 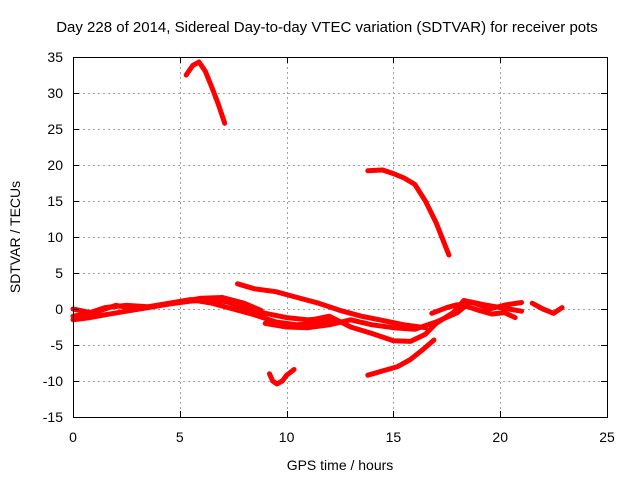 What do you see at coordinates (55, 201) in the screenshot?
I see `y-tick-label: 15` at bounding box center [55, 201].